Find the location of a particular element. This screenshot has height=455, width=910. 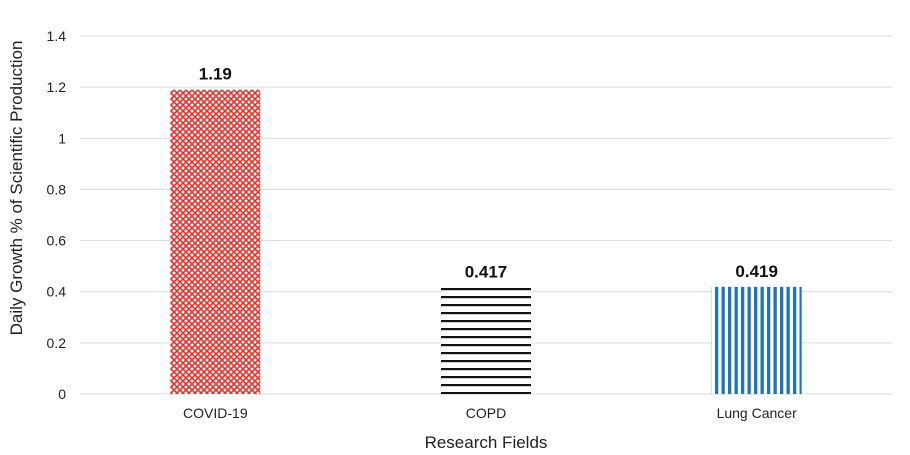

y-tick-label: 1.2 is located at coordinates (57, 87).